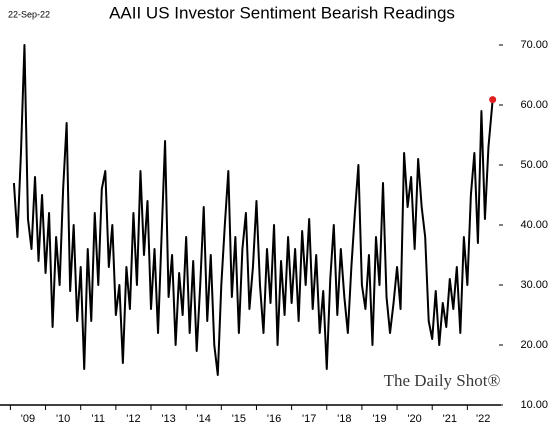 Image resolution: width=558 pixels, height=437 pixels. Describe the element at coordinates (534, 165) in the screenshot. I see `y-tick-label: 50.00` at that location.